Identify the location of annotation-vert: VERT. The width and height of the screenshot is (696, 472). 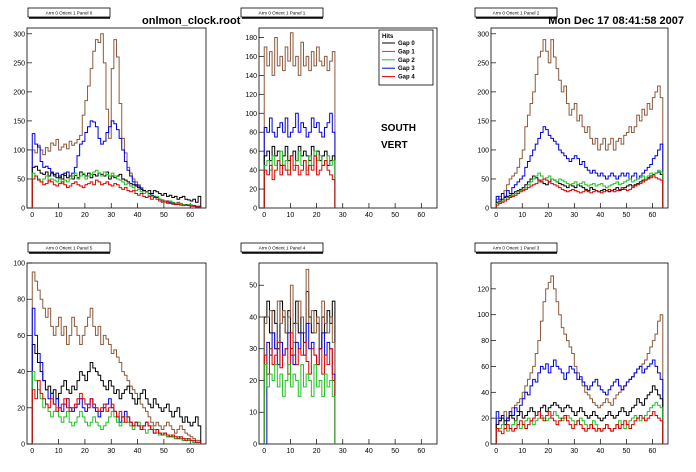
(394, 145).